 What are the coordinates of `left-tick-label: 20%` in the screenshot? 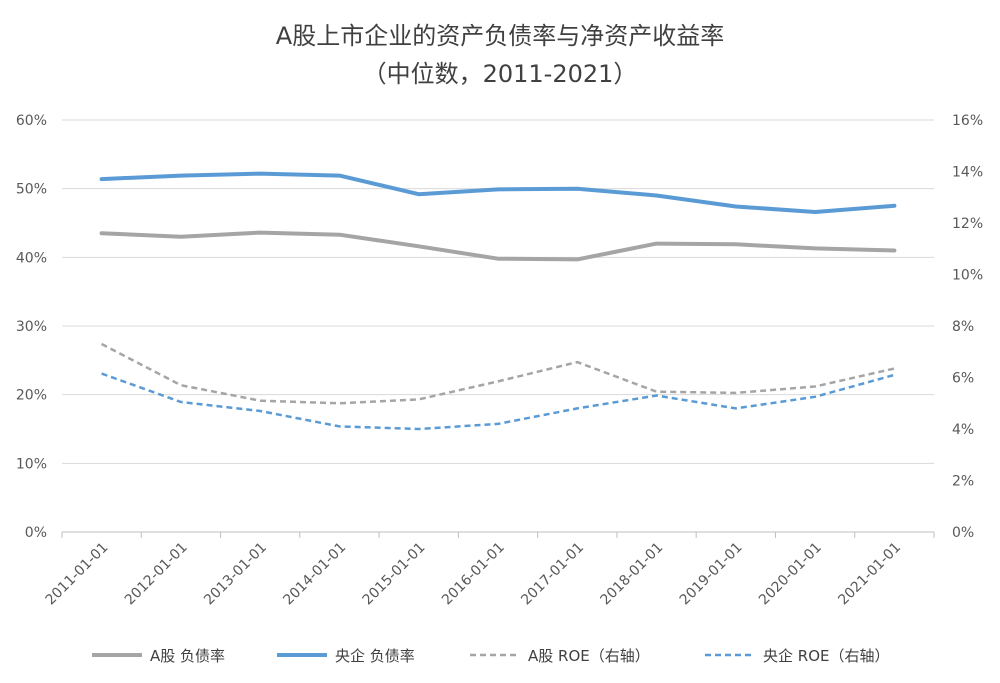 It's located at (31, 396).